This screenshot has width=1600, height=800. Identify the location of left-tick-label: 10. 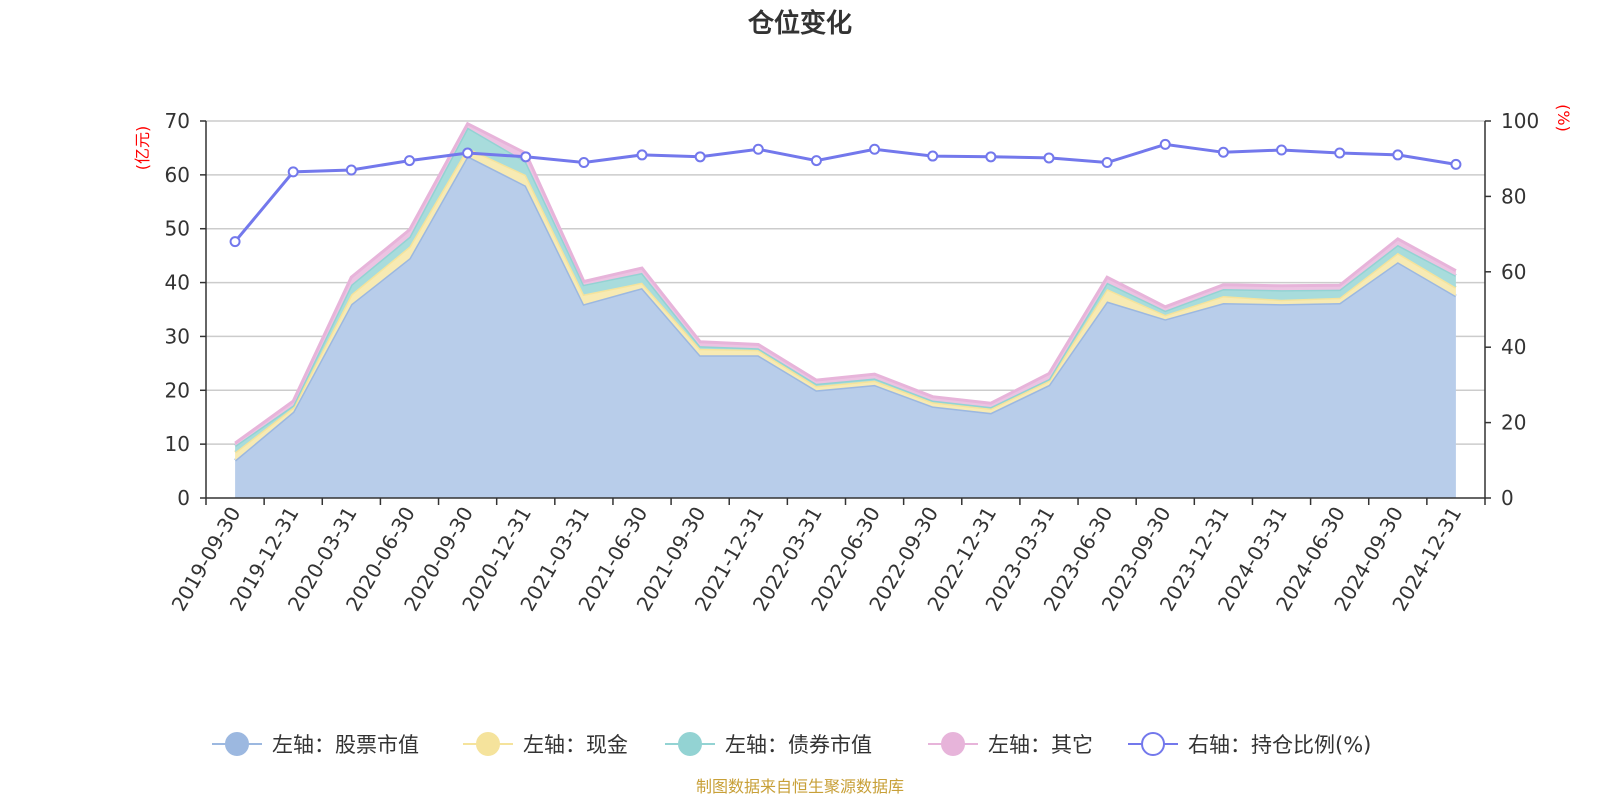
(177, 444).